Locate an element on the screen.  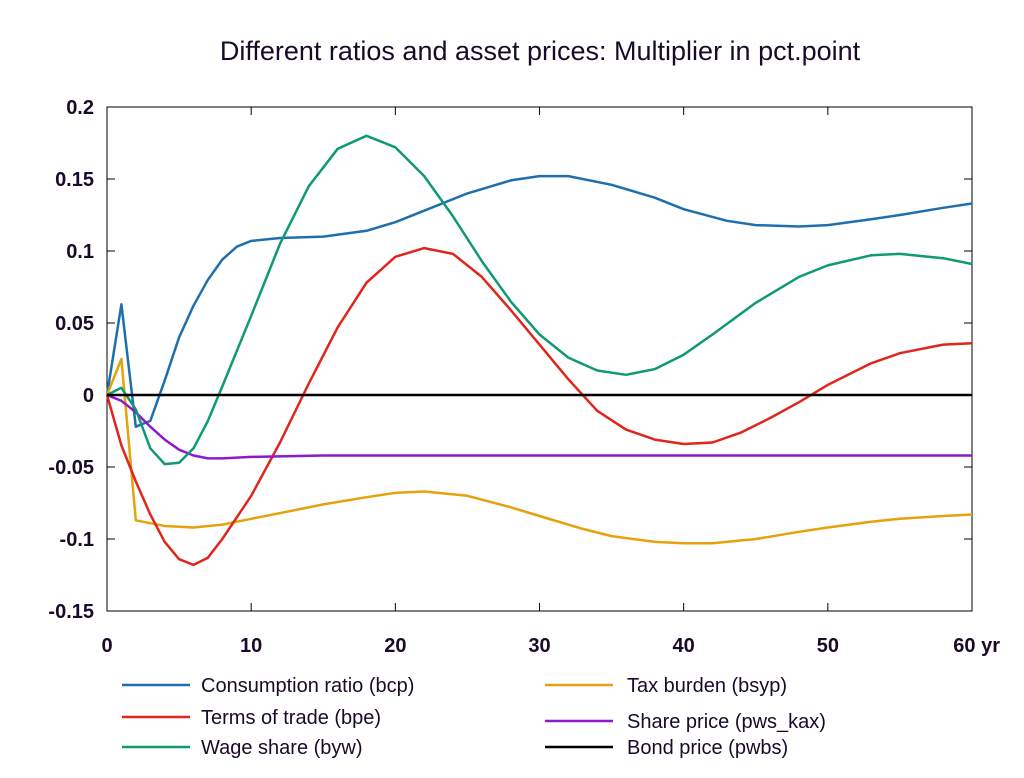
y-tick-label: -0.05 is located at coordinates (71, 468).